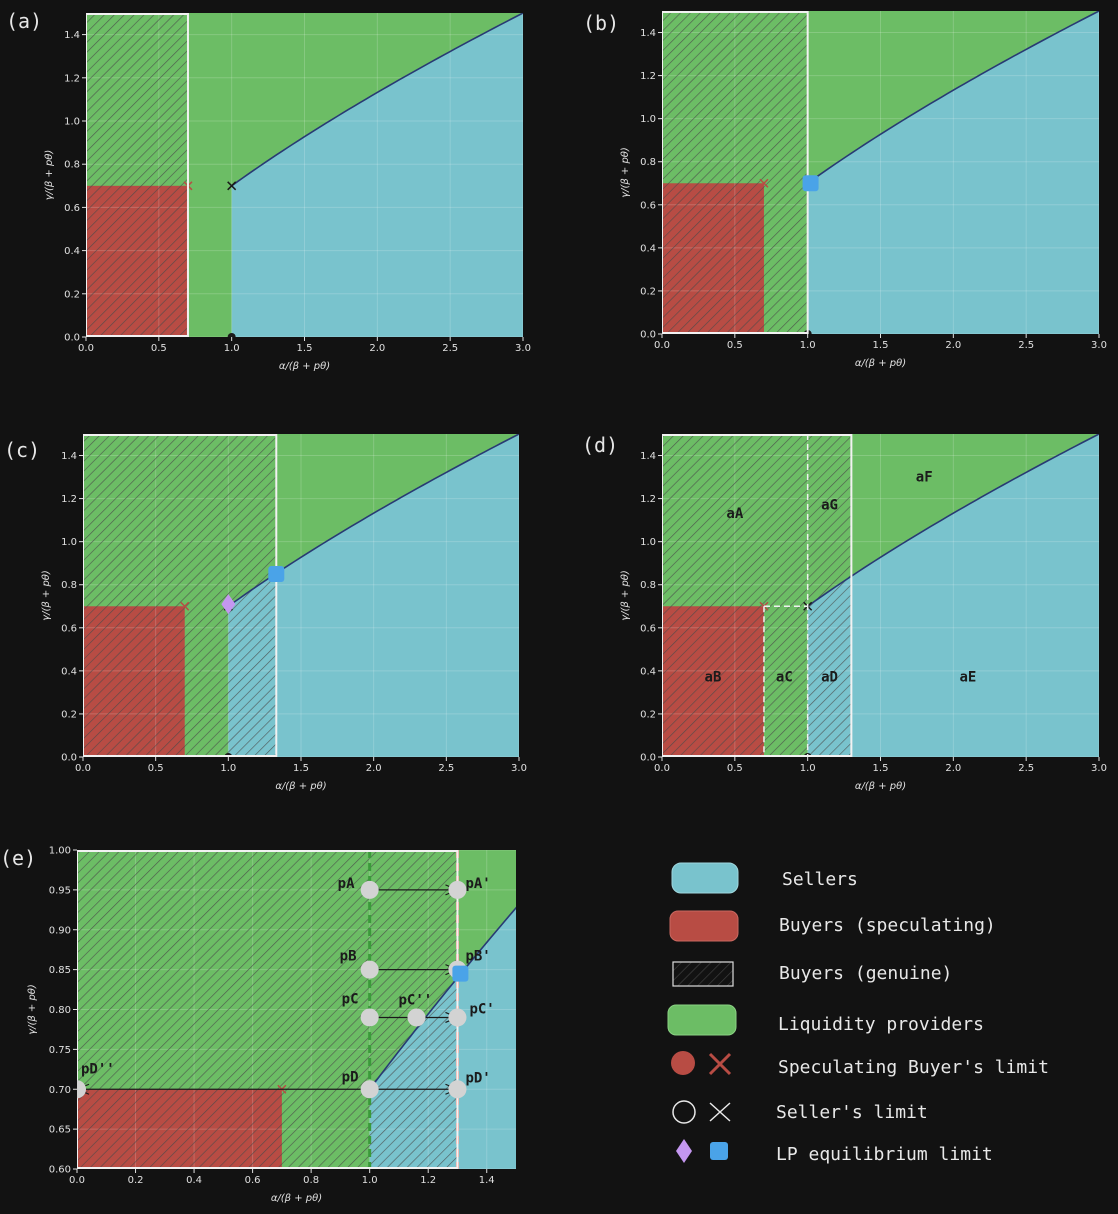  I want to click on state-point-label: pB', so click(477, 957).